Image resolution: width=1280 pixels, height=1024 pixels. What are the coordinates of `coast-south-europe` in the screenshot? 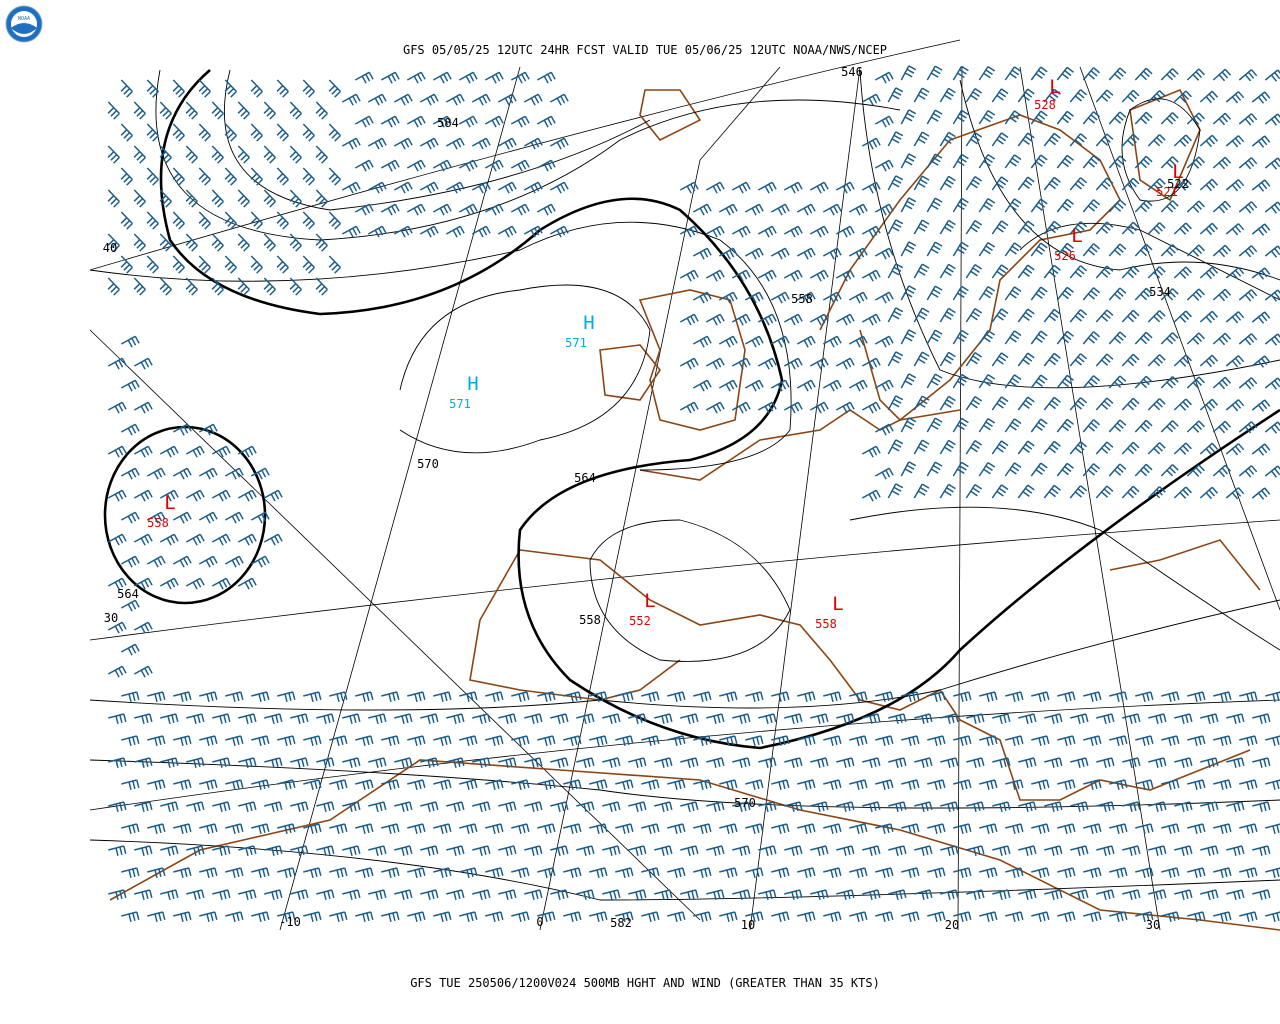 It's located at (885, 675).